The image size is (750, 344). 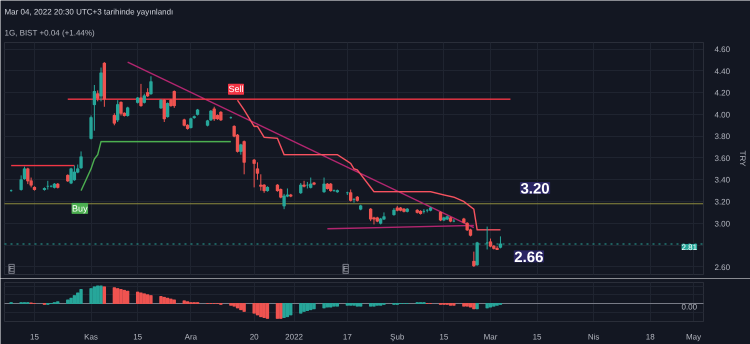 What do you see at coordinates (722, 137) in the screenshot?
I see `y-tick-label: 3.80` at bounding box center [722, 137].